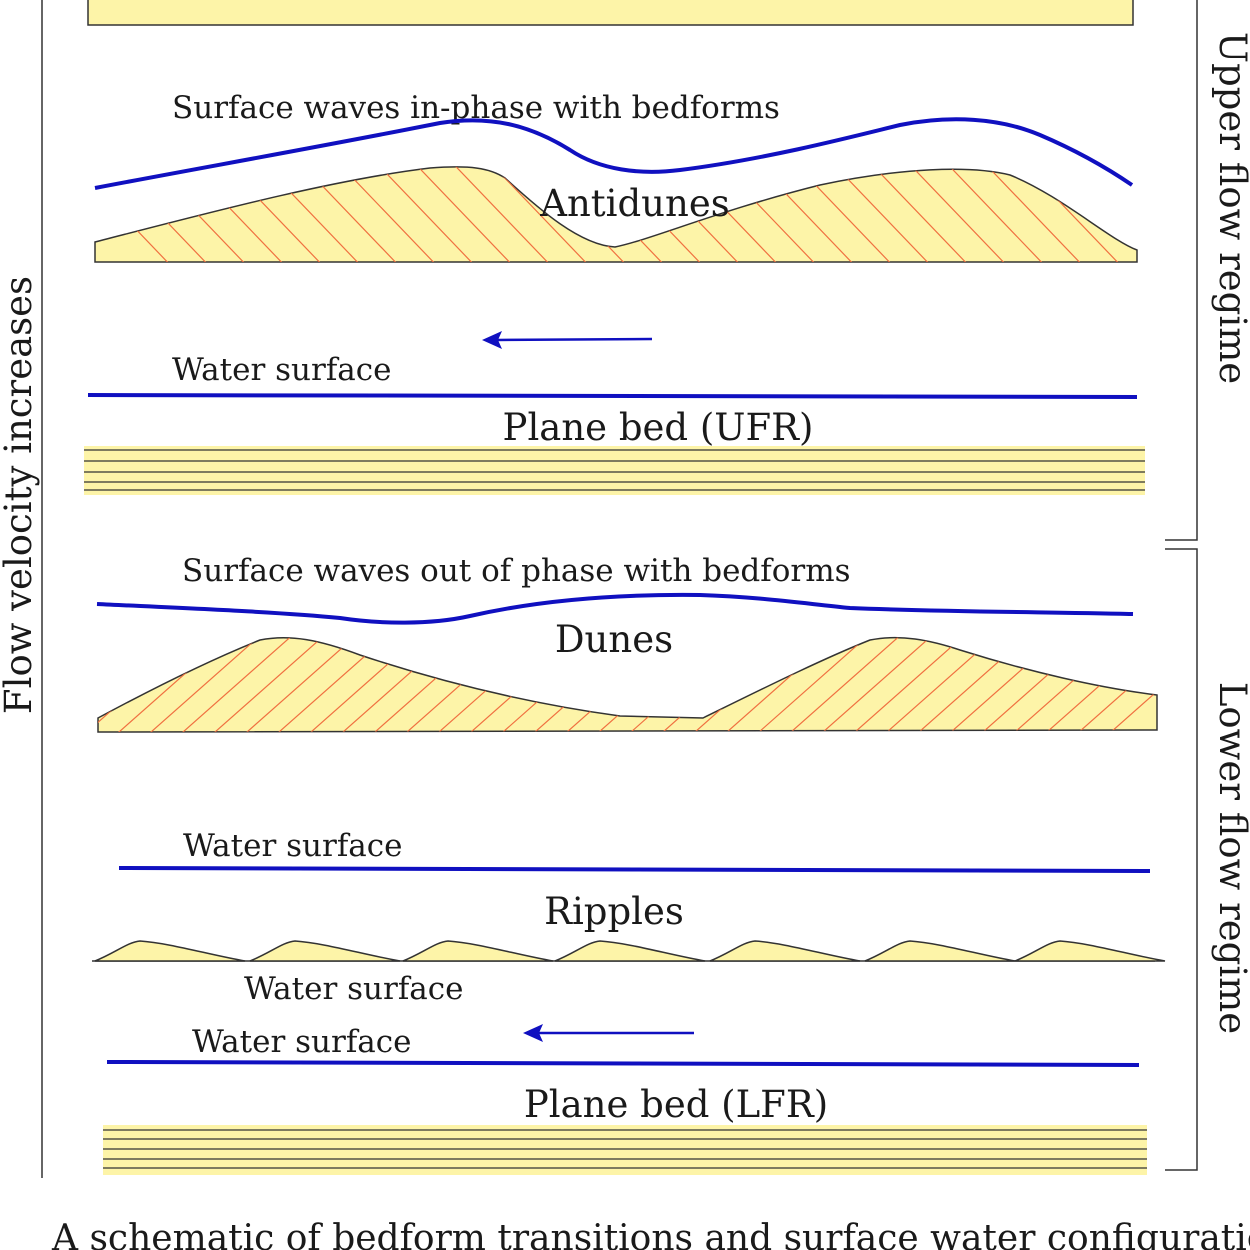  Describe the element at coordinates (1181, 859) in the screenshot. I see `lower-regime-bracket` at that location.